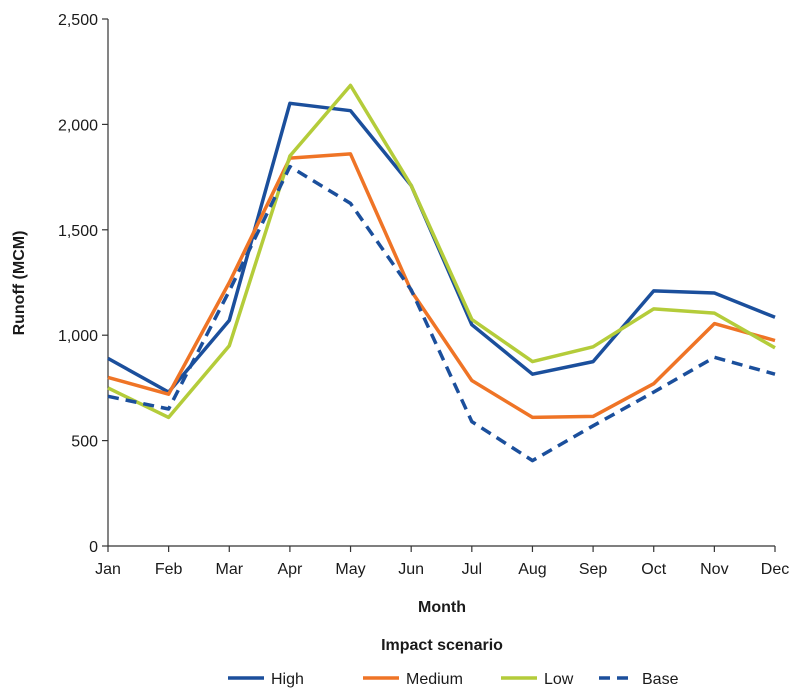 The width and height of the screenshot is (797, 695). What do you see at coordinates (775, 569) in the screenshot?
I see `x-tick-label: Dec` at bounding box center [775, 569].